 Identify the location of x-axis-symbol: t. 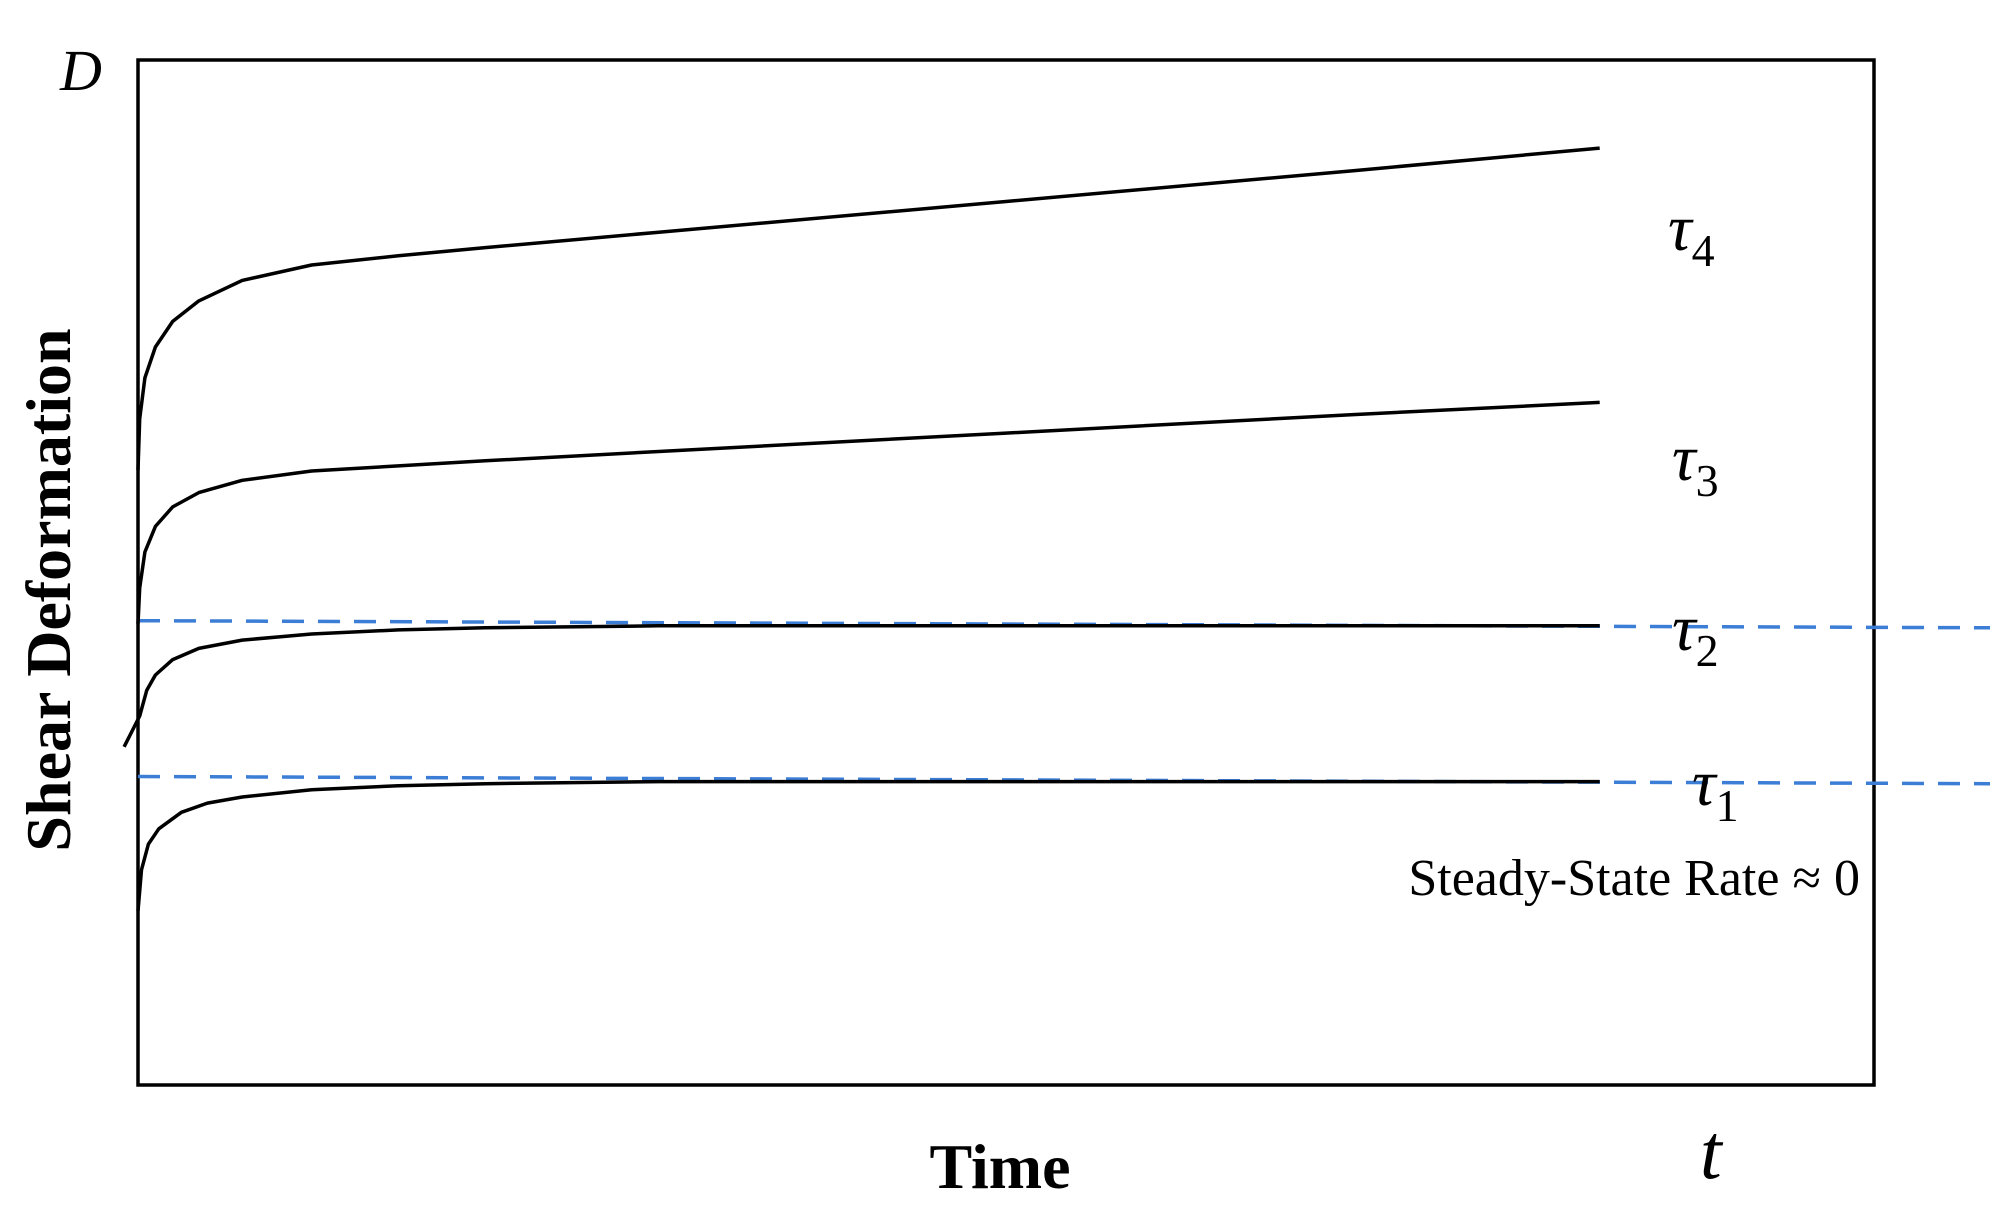
(1712, 1151).